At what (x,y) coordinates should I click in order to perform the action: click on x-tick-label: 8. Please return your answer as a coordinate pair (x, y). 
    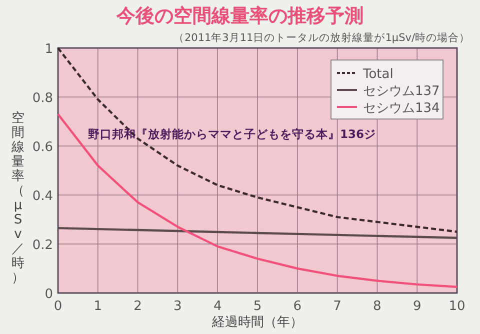
    Looking at the image, I should click on (377, 306).